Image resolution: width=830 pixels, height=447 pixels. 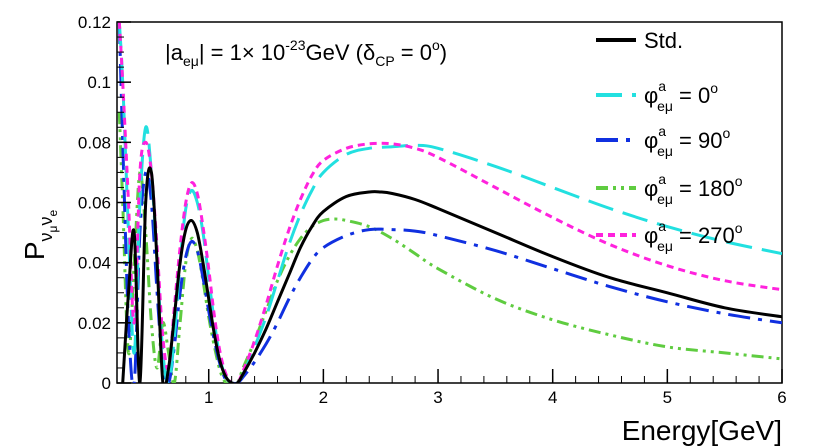 I want to click on y-title-main: P, so click(x=34, y=250).